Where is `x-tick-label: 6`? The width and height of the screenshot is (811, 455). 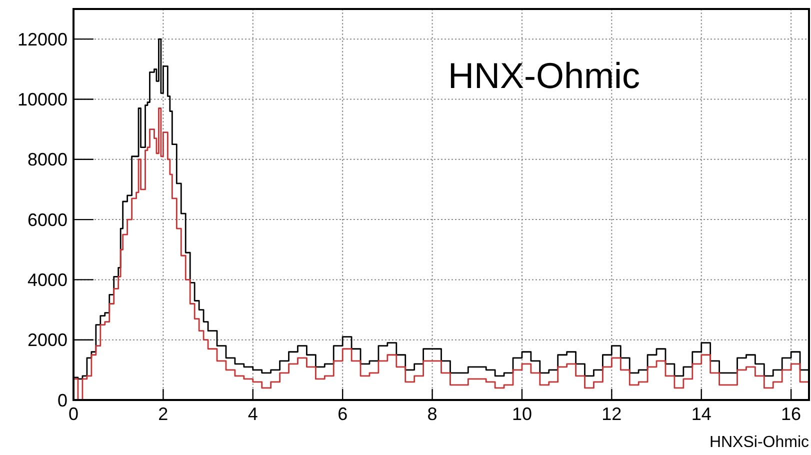
x-tick-label: 6 is located at coordinates (343, 414).